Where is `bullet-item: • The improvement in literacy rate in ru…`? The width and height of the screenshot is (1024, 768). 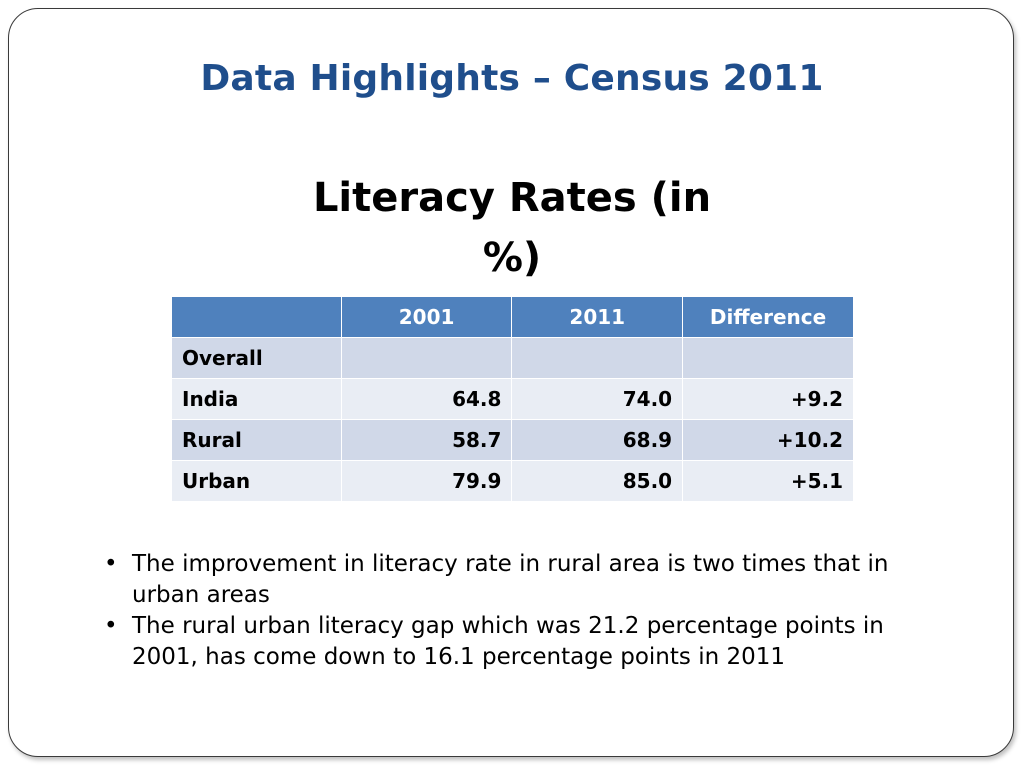
bullet-item: • The improvement in literacy rate in ru… is located at coordinates (519, 580).